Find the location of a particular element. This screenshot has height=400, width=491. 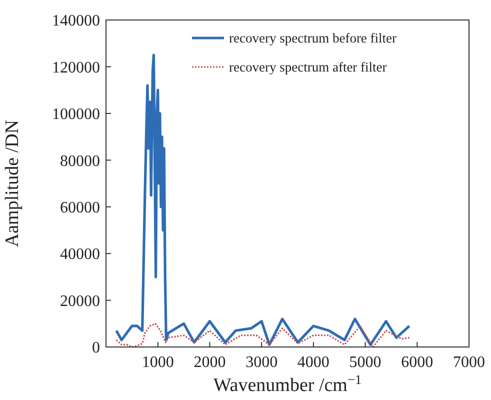

x-tick-label: 3000 is located at coordinates (262, 362).